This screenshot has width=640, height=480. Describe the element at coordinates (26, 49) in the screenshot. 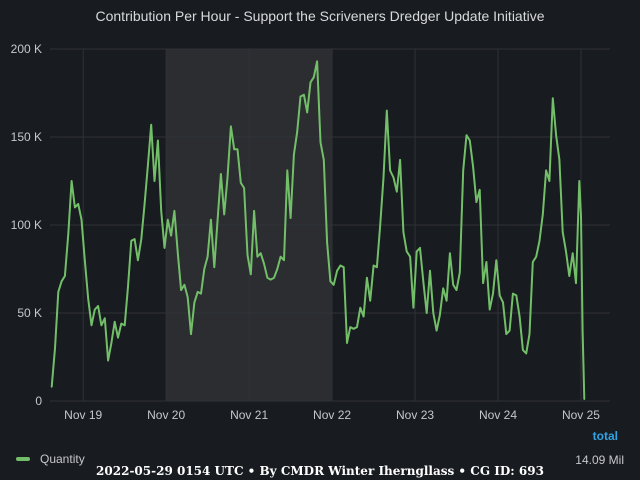

I see `y-tick-label: 200 K` at that location.